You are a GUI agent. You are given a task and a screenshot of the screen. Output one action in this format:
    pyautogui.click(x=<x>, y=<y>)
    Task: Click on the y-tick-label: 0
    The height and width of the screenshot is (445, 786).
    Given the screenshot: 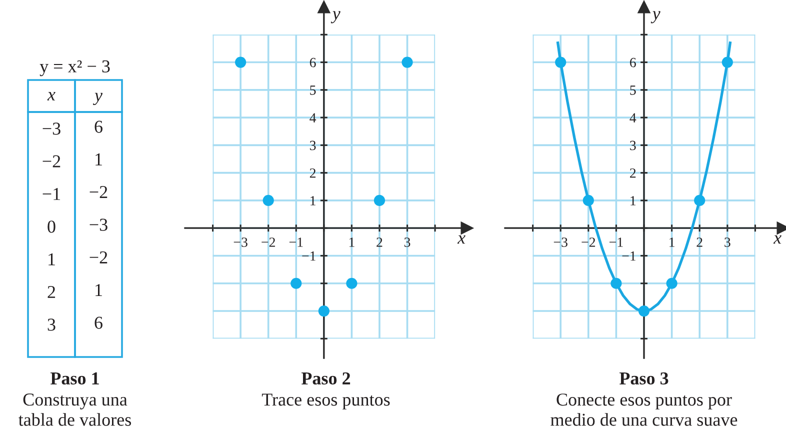 What is the action you would take?
    pyautogui.click(x=52, y=226)
    